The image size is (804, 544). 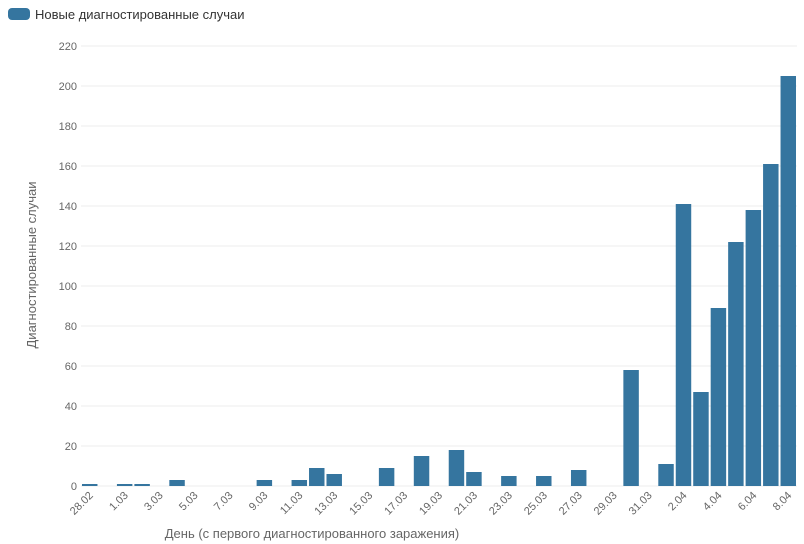 I want to click on x-tick-label: 4.04, so click(x=713, y=502).